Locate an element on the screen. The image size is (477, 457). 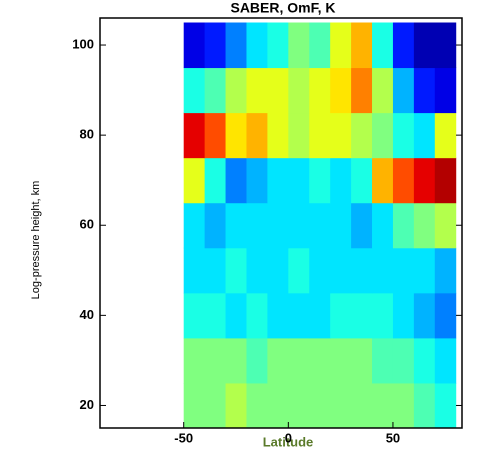
y-tick-label: 100 is located at coordinates (83, 43).